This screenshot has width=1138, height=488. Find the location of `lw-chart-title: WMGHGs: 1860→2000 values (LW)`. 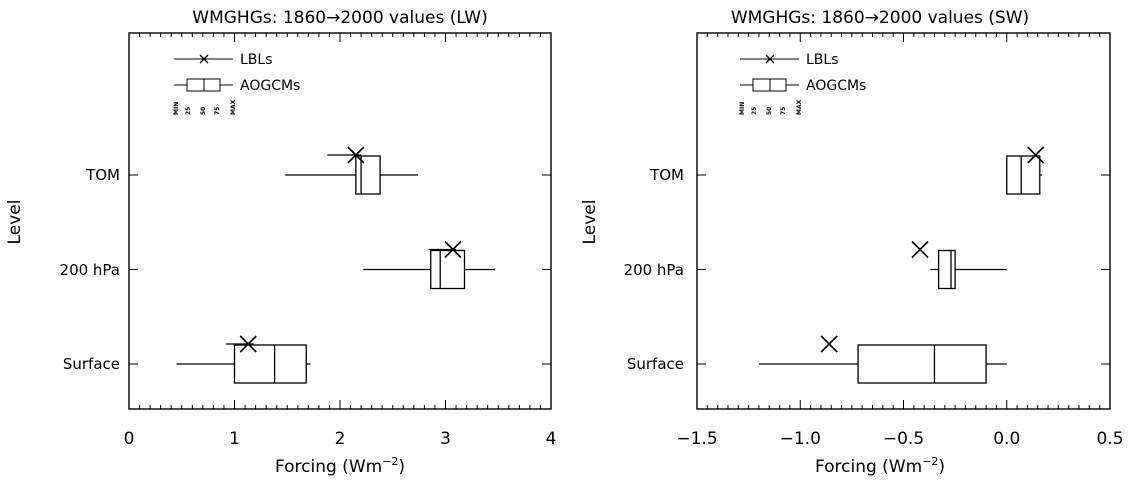

lw-chart-title: WMGHGs: 1860→2000 values (LW) is located at coordinates (339, 18).